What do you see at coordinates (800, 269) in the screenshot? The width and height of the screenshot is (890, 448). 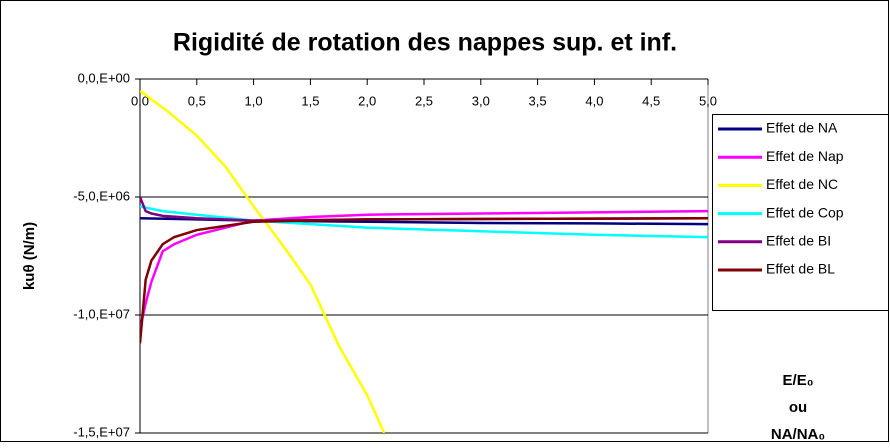 I see `legend-label: Effet de BL` at bounding box center [800, 269].